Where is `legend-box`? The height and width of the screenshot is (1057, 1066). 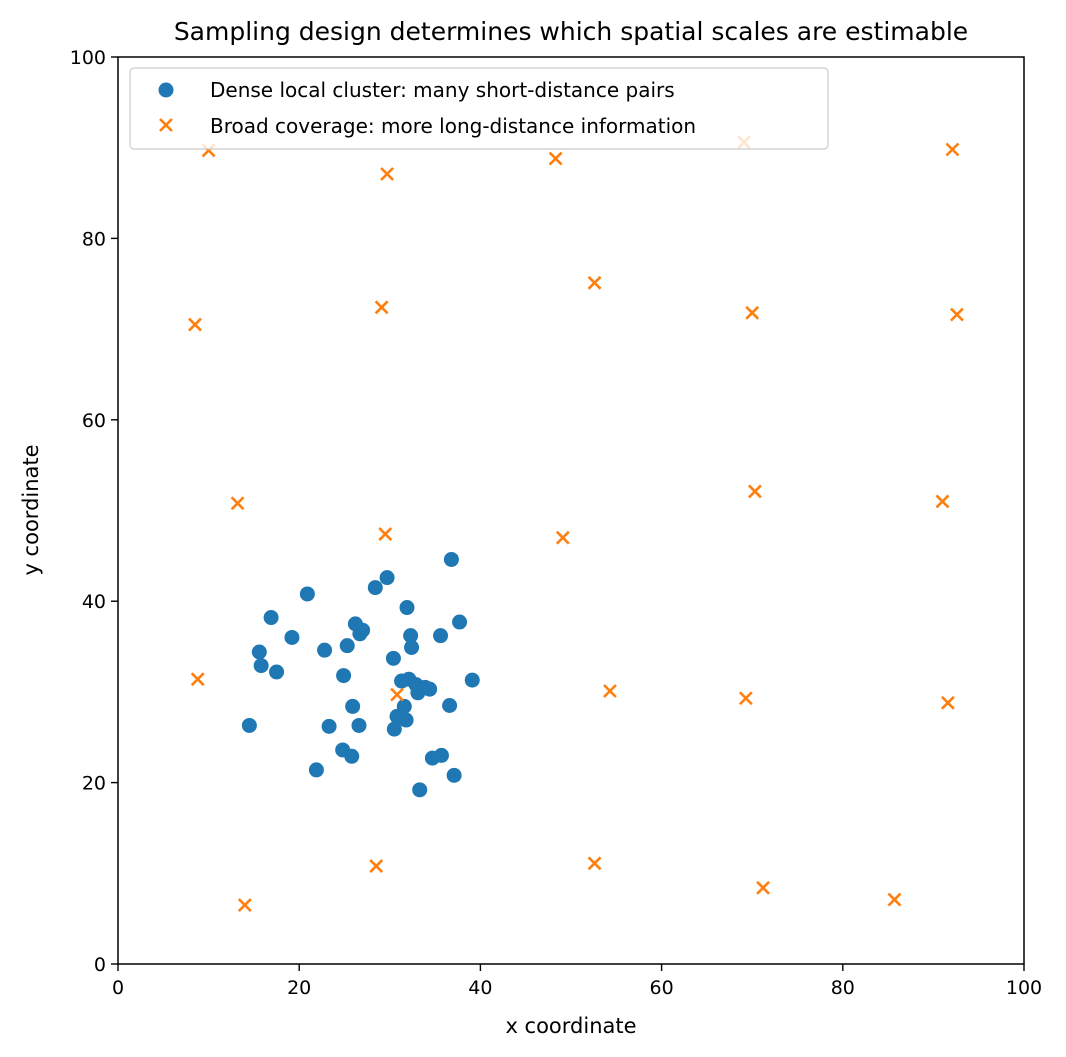
legend-box is located at coordinates (479, 108).